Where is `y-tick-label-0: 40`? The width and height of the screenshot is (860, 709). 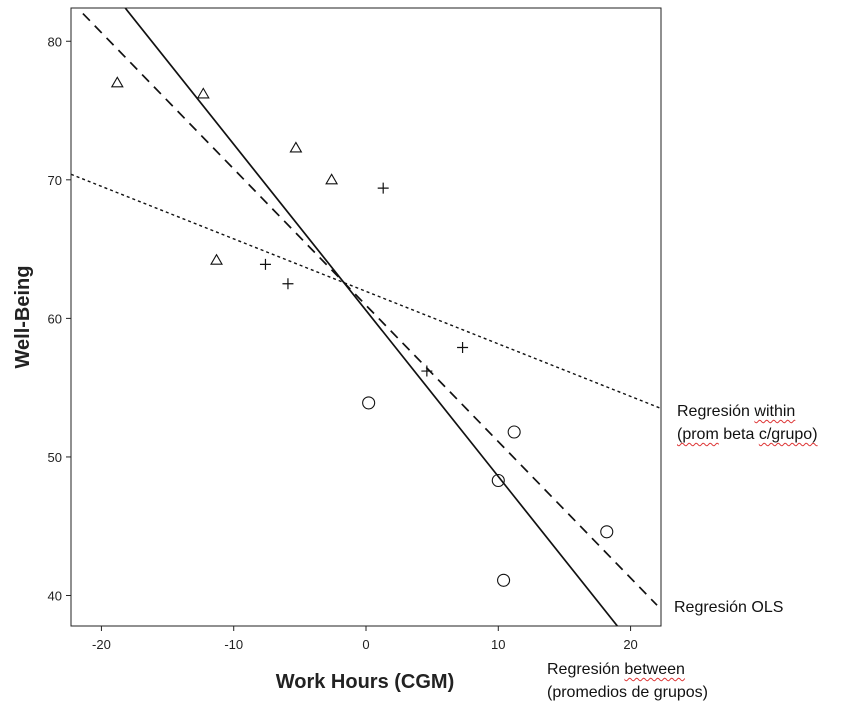
y-tick-label-0: 40 is located at coordinates (55, 596).